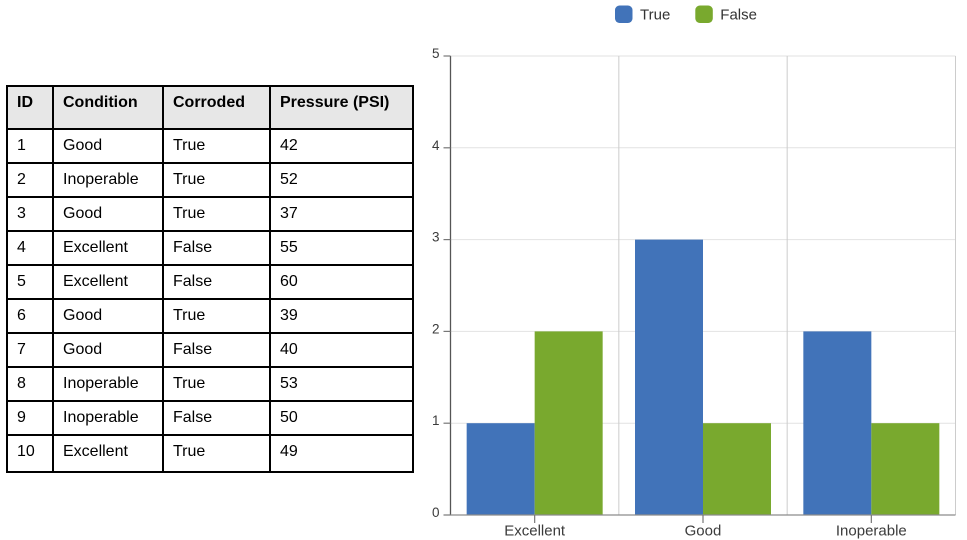  Describe the element at coordinates (905, 469) in the screenshot. I see `bar-false-inoperable` at that location.